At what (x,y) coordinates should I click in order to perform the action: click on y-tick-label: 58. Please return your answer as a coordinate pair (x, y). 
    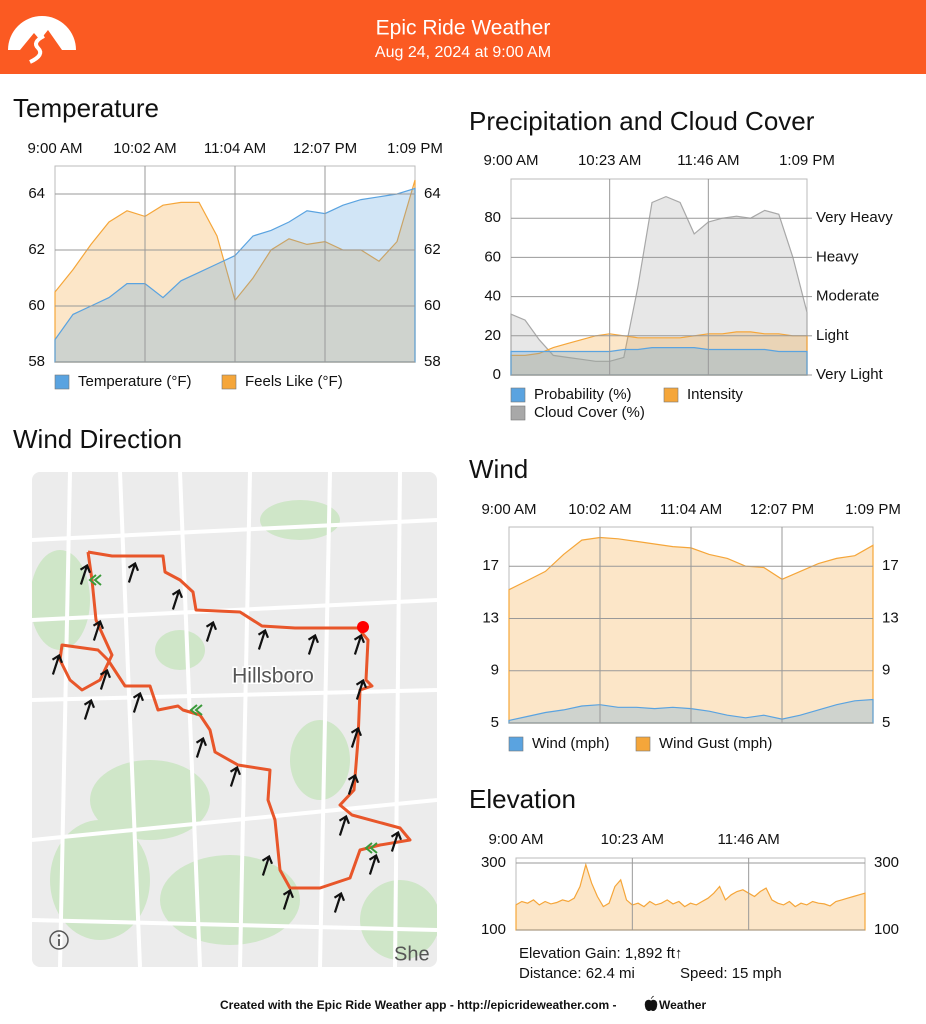
    Looking at the image, I should click on (36, 361).